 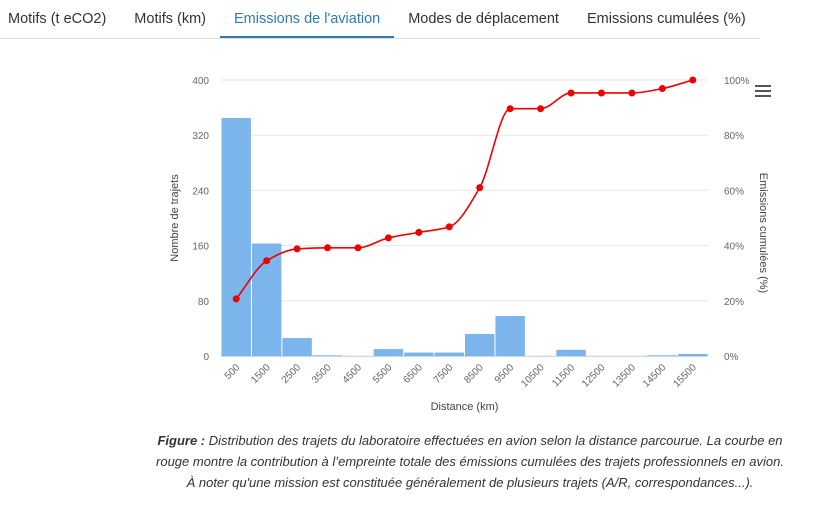 What do you see at coordinates (206, 357) in the screenshot?
I see `y-tick-label: 0` at bounding box center [206, 357].